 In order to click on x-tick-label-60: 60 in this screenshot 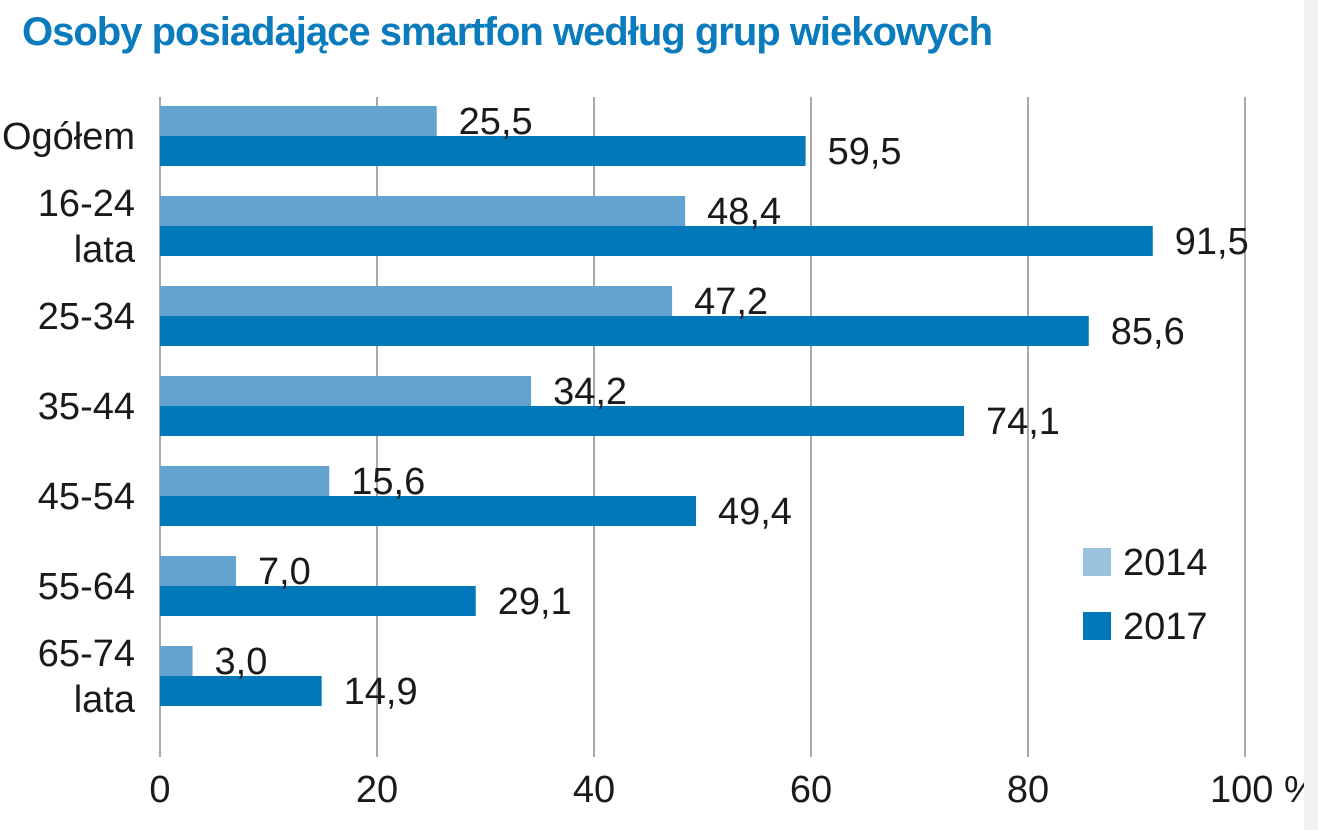, I will do `click(811, 790)`.